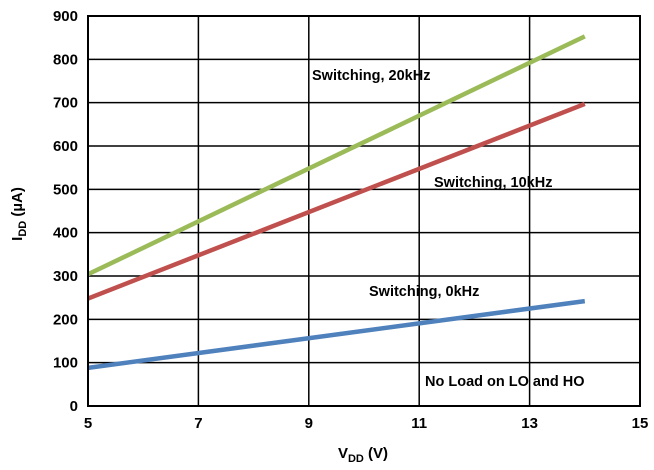 This screenshot has height=470, width=654. I want to click on y-tick-label: 700, so click(65, 103).